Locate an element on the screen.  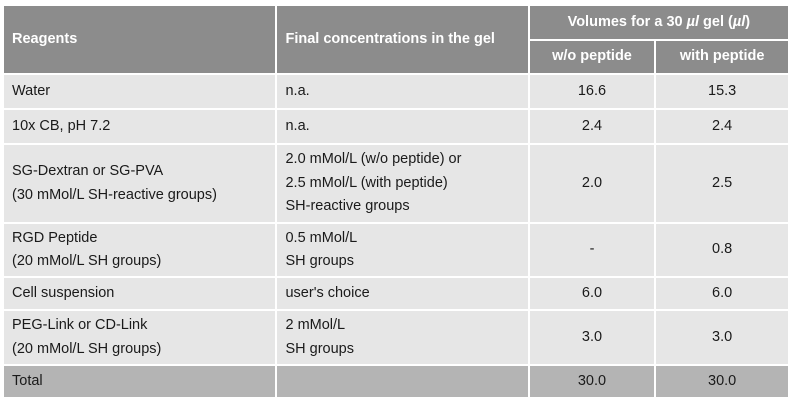
concentration-cell: 0.5 mMol/L SH groups is located at coordinates (402, 250).